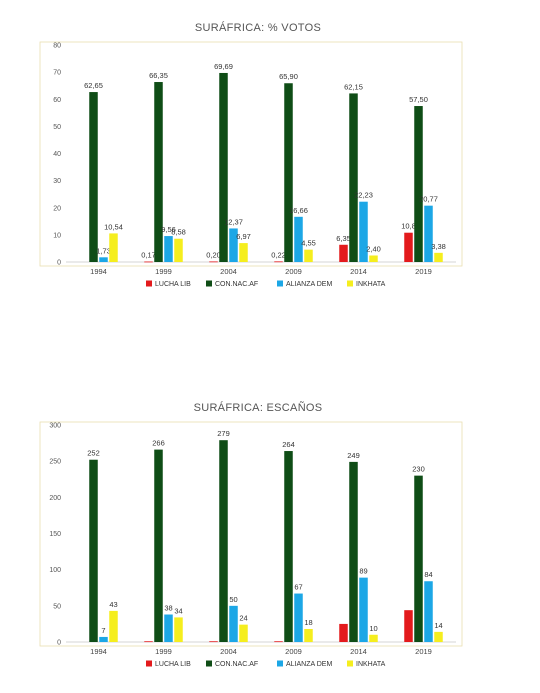 Image resolution: width=540 pixels, height=693 pixels. What do you see at coordinates (213, 642) in the screenshot?
I see `seats-bar-lucha-lib-2004` at bounding box center [213, 642].